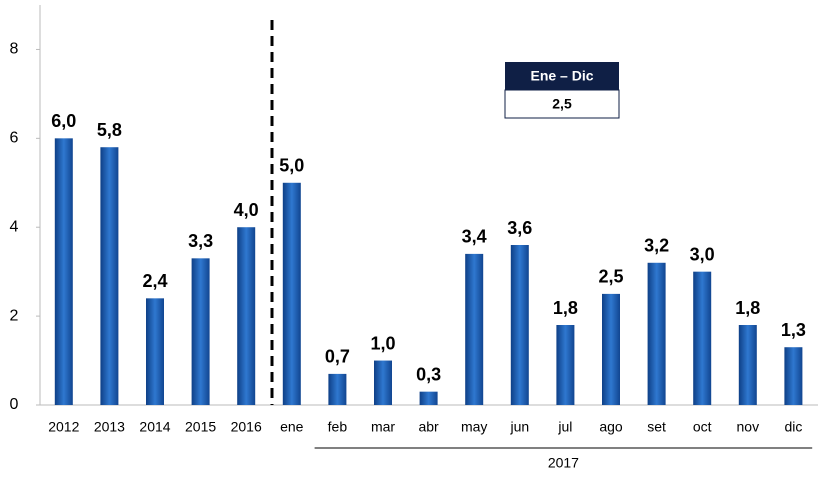 The image size is (819, 480). Describe the element at coordinates (200, 241) in the screenshot. I see `data-label: 3,3` at that location.